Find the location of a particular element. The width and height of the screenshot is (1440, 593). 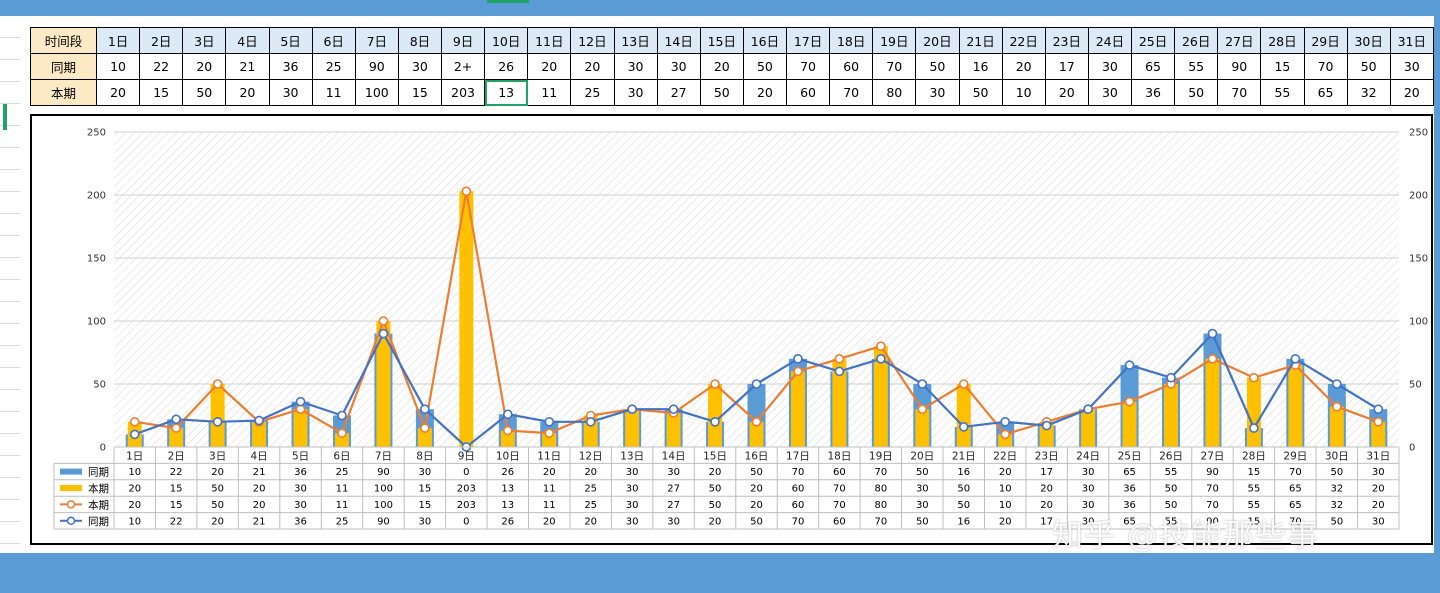

value-cell: 32 is located at coordinates (1368, 92).